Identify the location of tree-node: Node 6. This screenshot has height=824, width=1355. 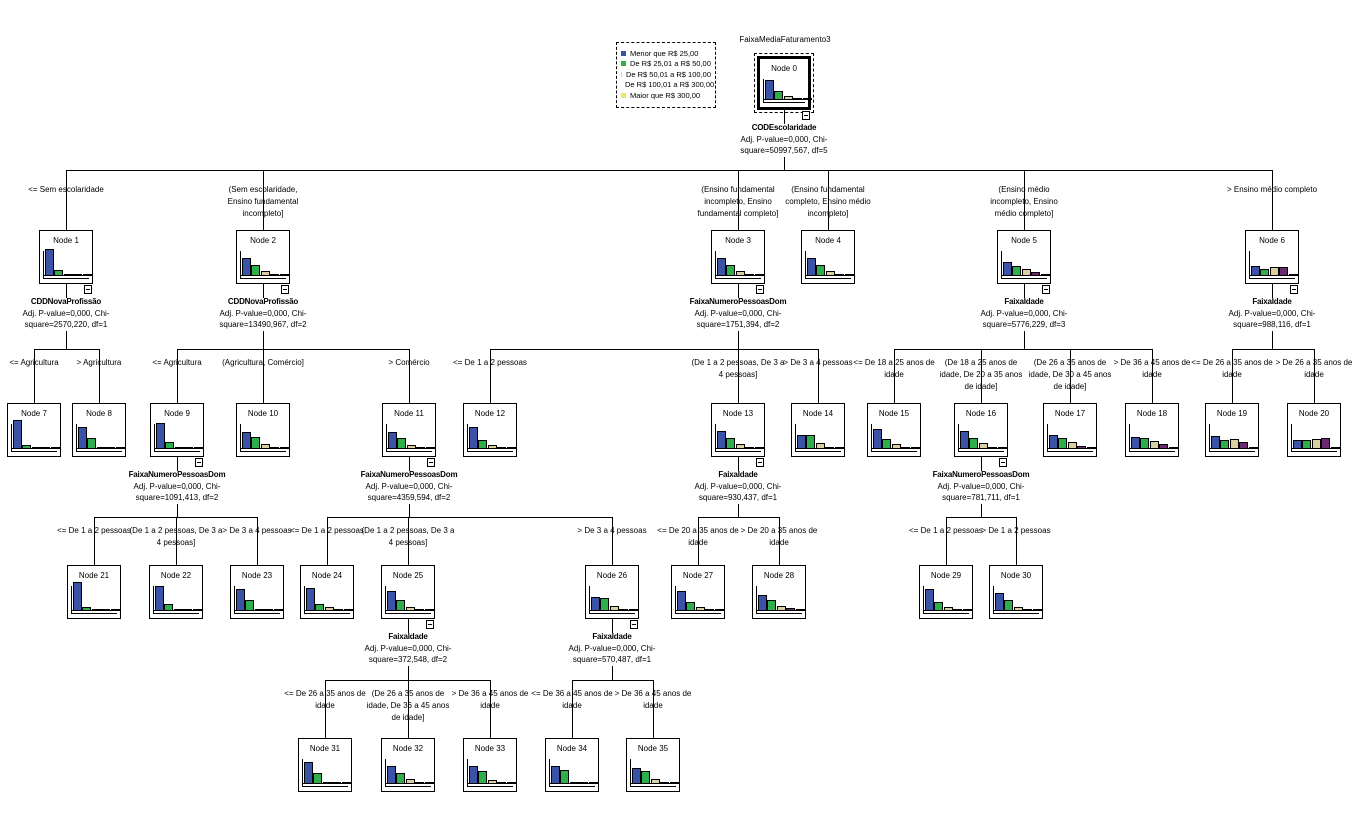
(1272, 257).